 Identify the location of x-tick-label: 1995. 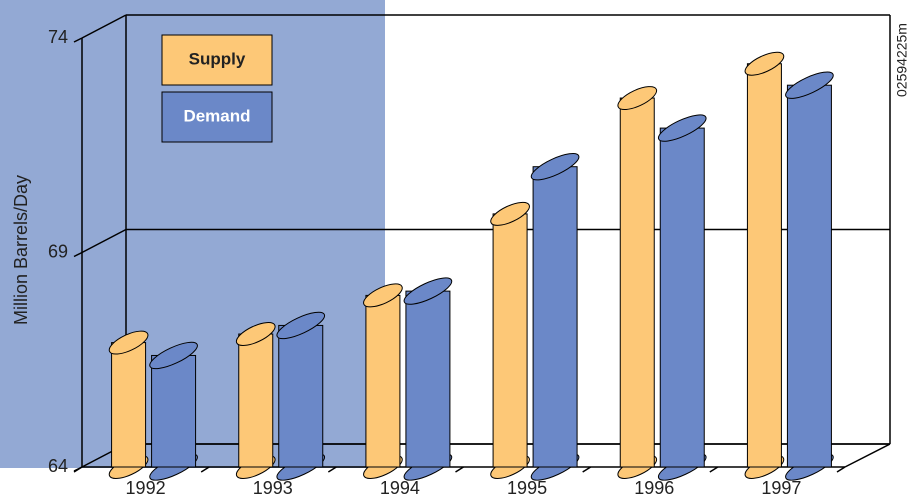
(527, 488).